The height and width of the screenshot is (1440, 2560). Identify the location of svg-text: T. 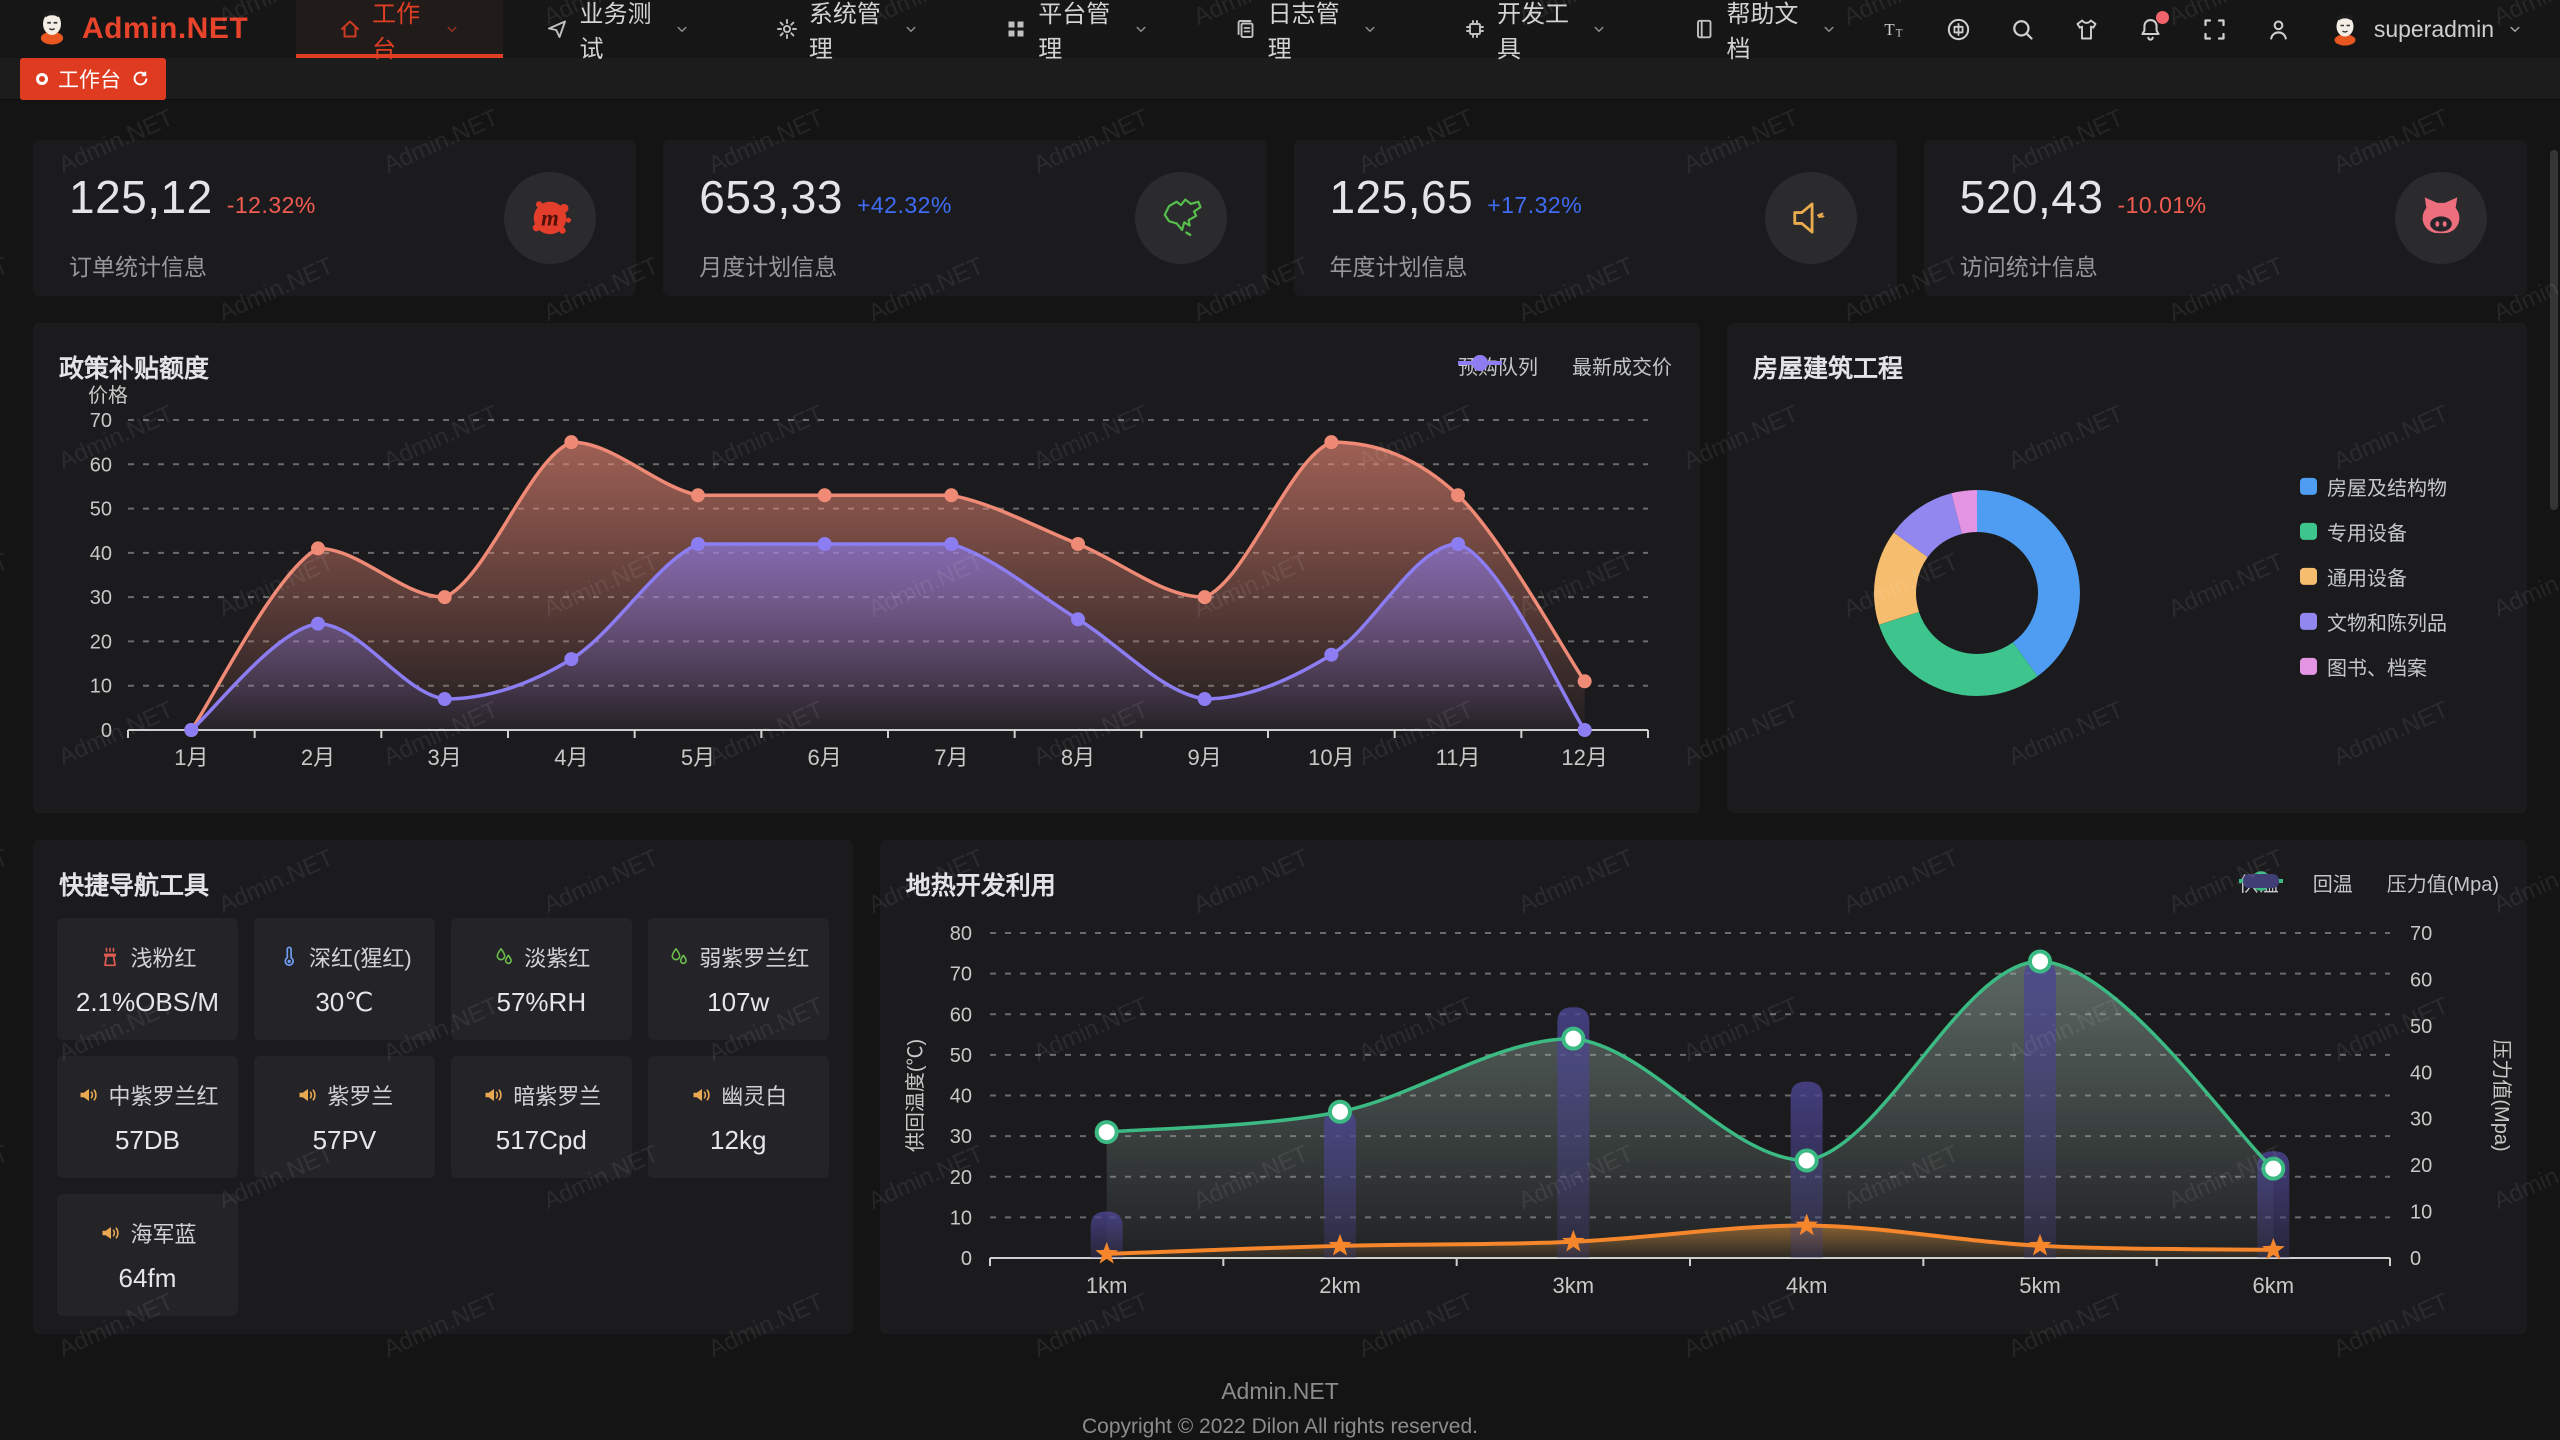
(1890, 29).